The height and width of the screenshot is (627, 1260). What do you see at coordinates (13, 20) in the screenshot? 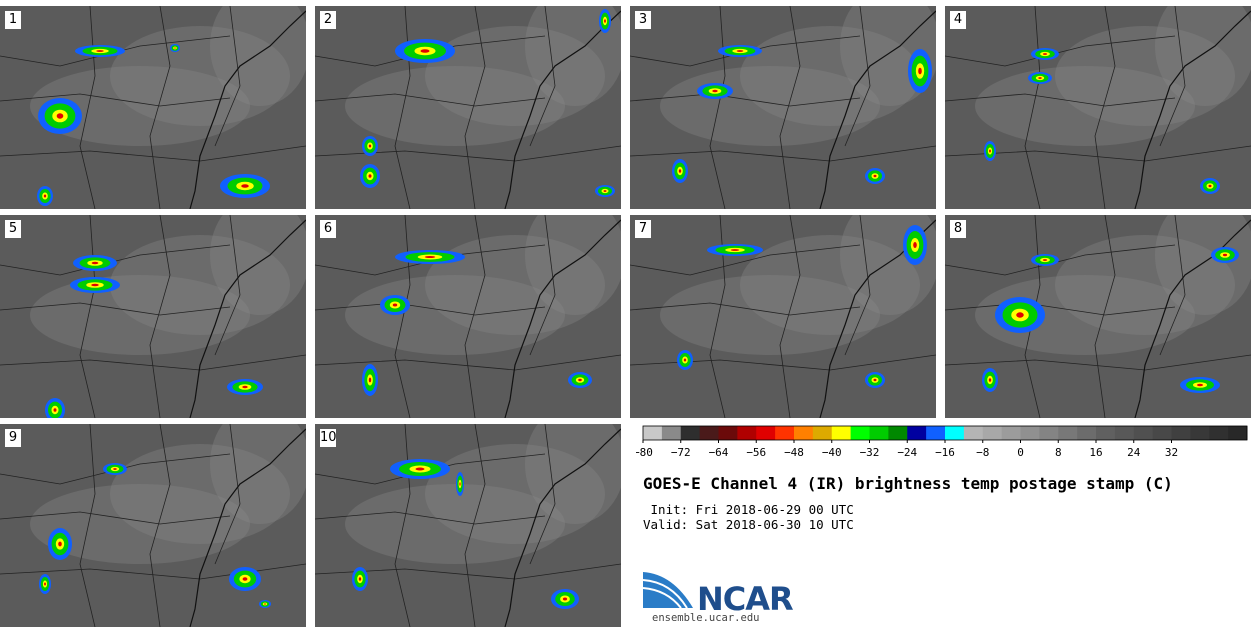
I see `panel-number: 1` at bounding box center [13, 20].